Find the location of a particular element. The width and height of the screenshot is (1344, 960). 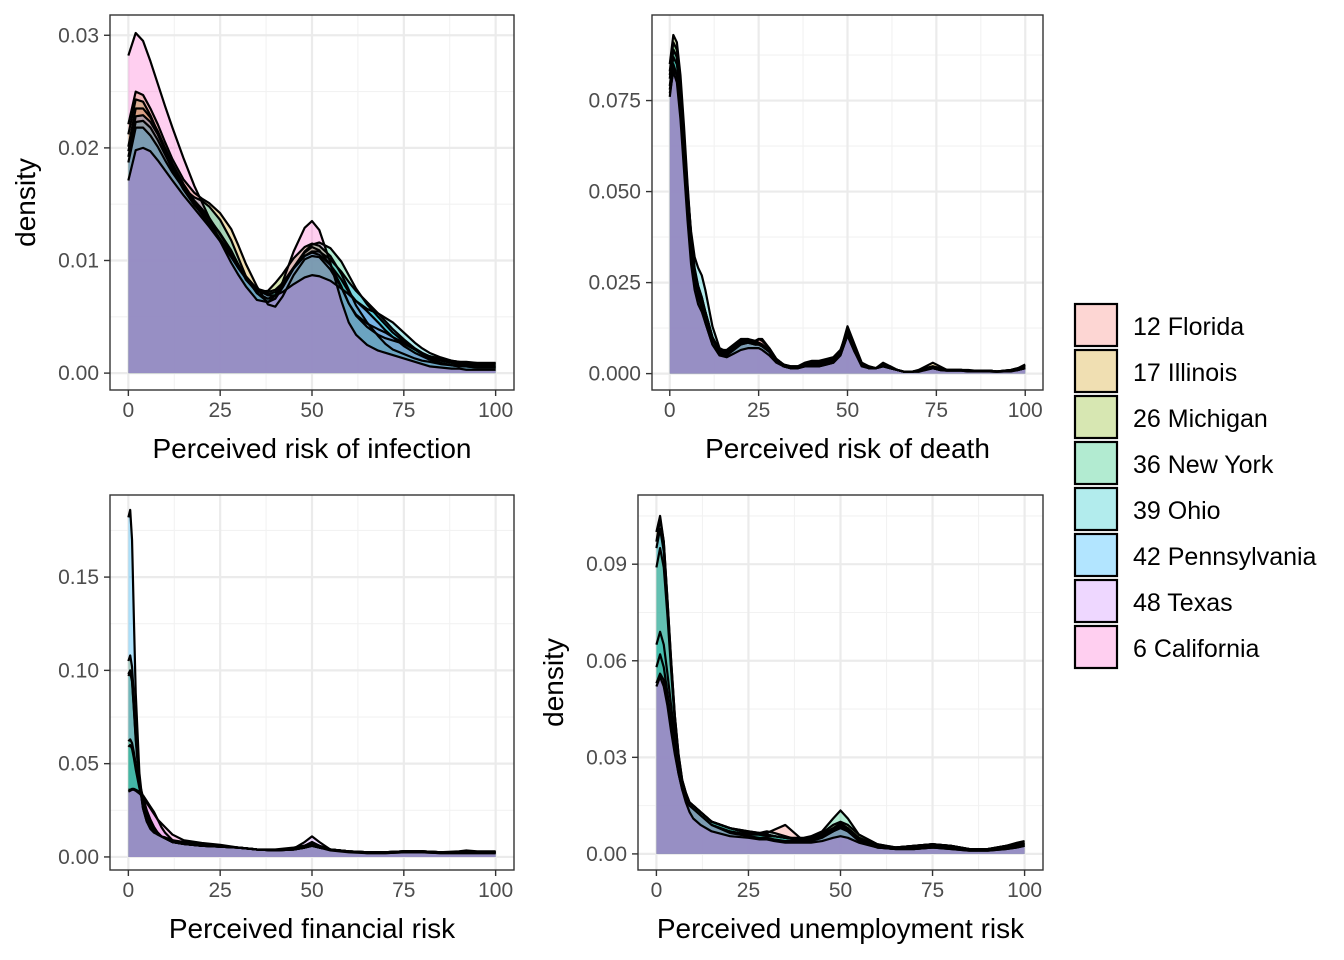

y-tick-label: 0.10 is located at coordinates (78, 670).